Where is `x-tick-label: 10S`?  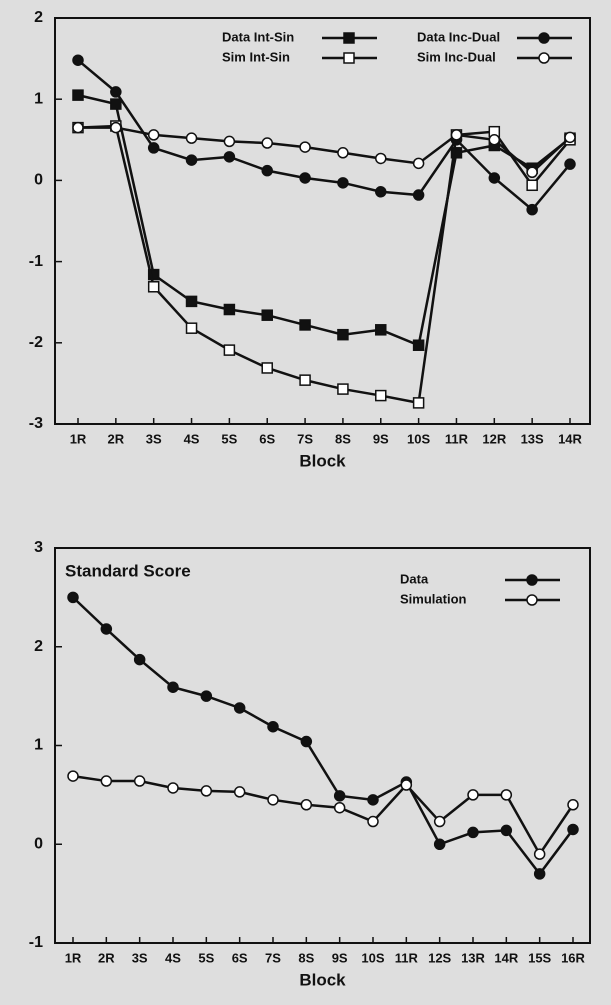
x-tick-label: 10S is located at coordinates (372, 957).